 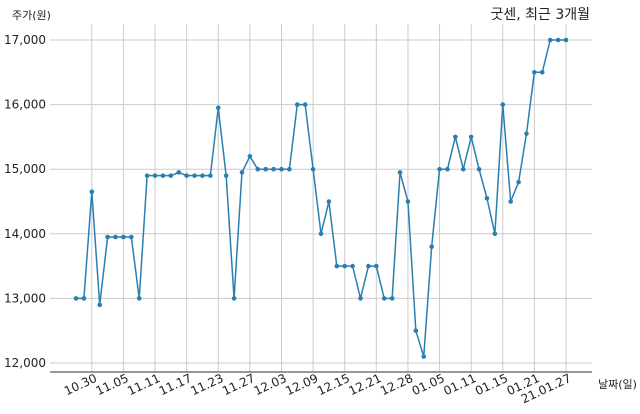 I want to click on x-axis-label: 날짜(일), so click(x=617, y=384).